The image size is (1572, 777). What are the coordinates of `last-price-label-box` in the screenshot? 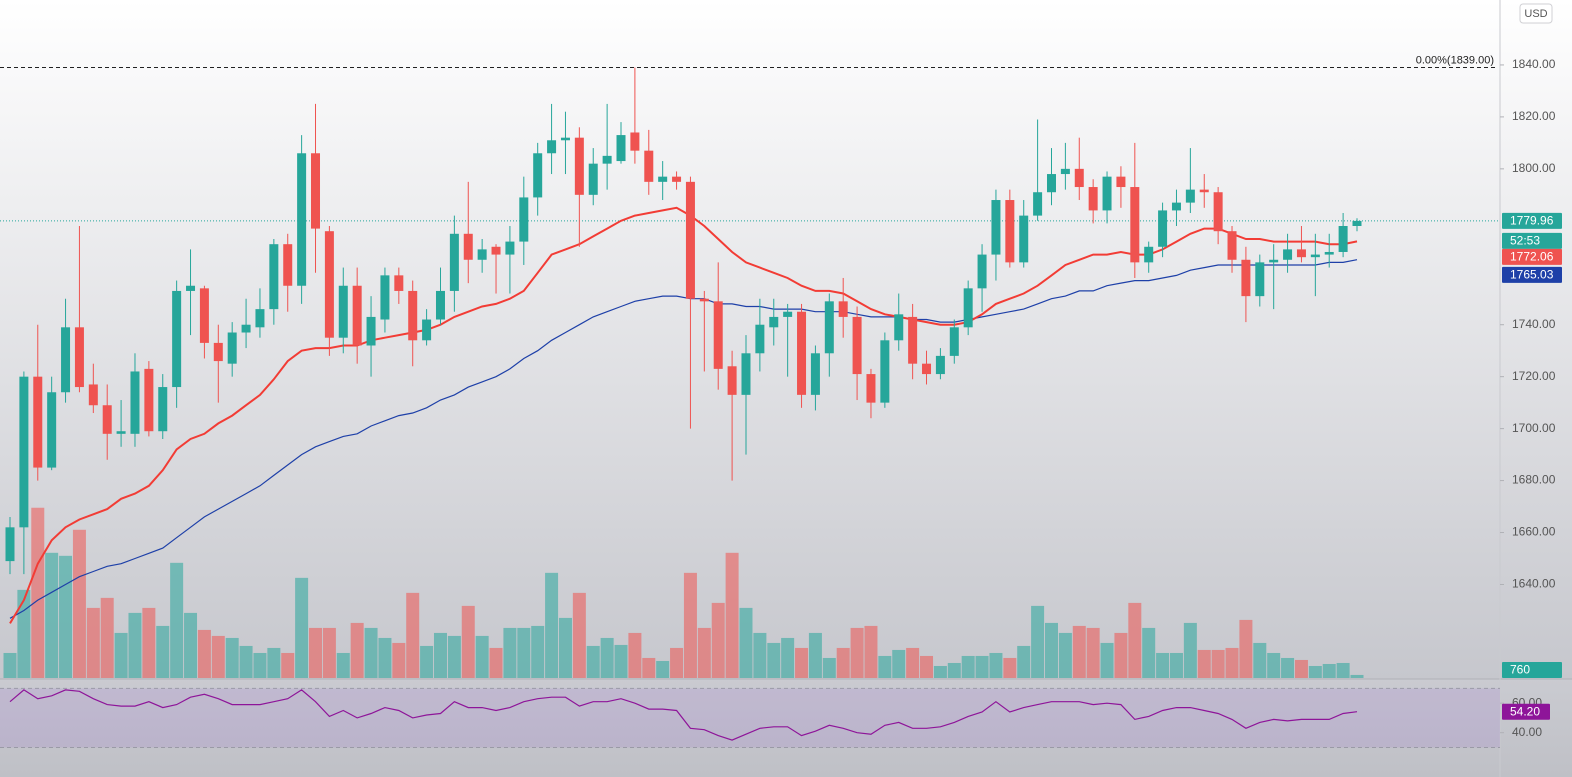 It's located at (1532, 220).